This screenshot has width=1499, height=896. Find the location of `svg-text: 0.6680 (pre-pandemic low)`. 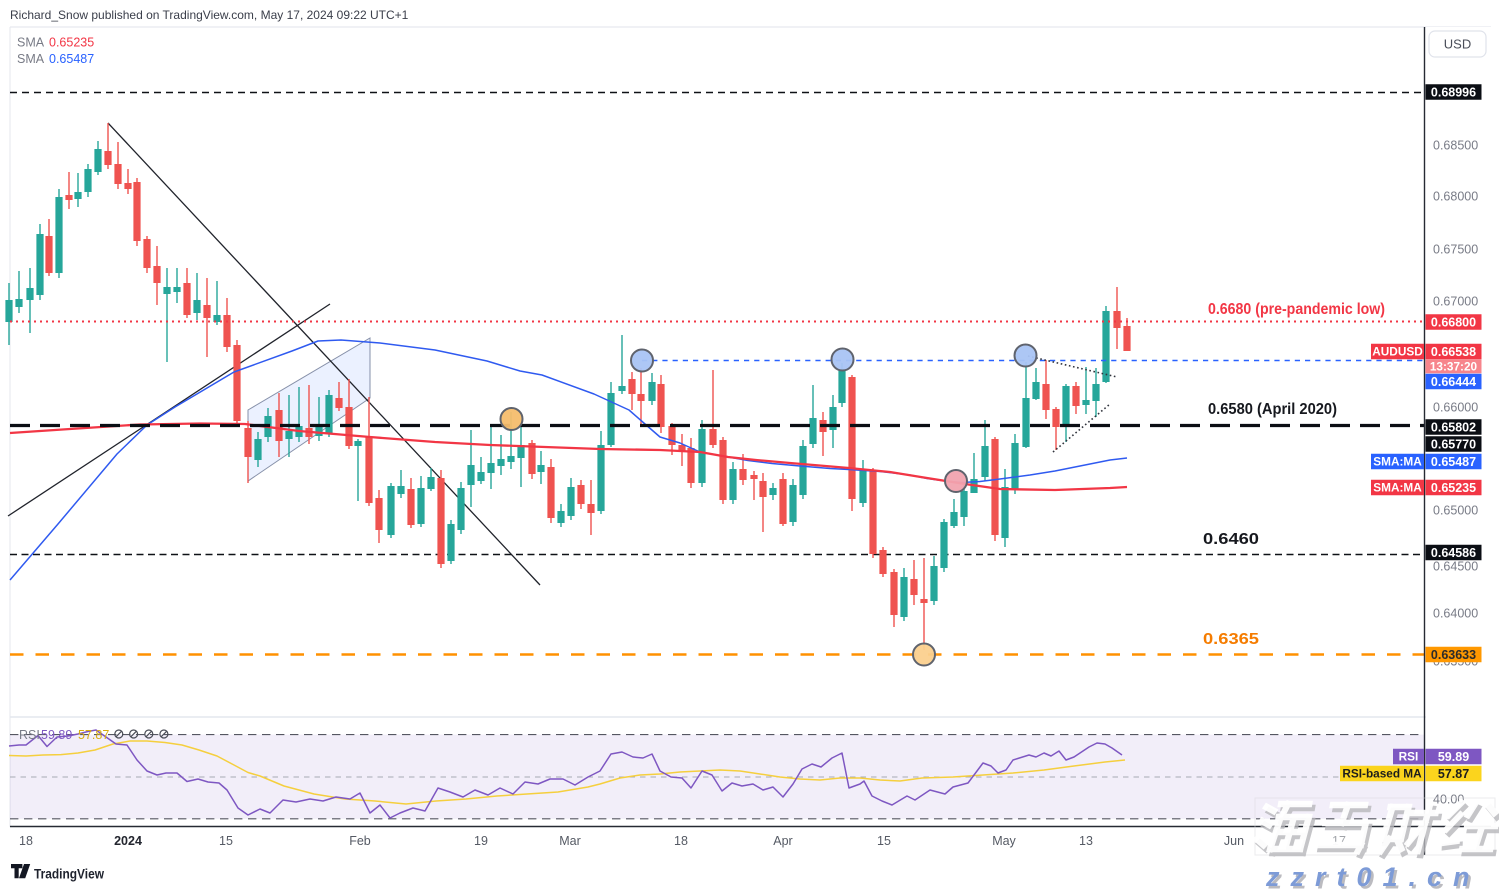

svg-text: 0.6680 (pre-pandemic low) is located at coordinates (1296, 309).